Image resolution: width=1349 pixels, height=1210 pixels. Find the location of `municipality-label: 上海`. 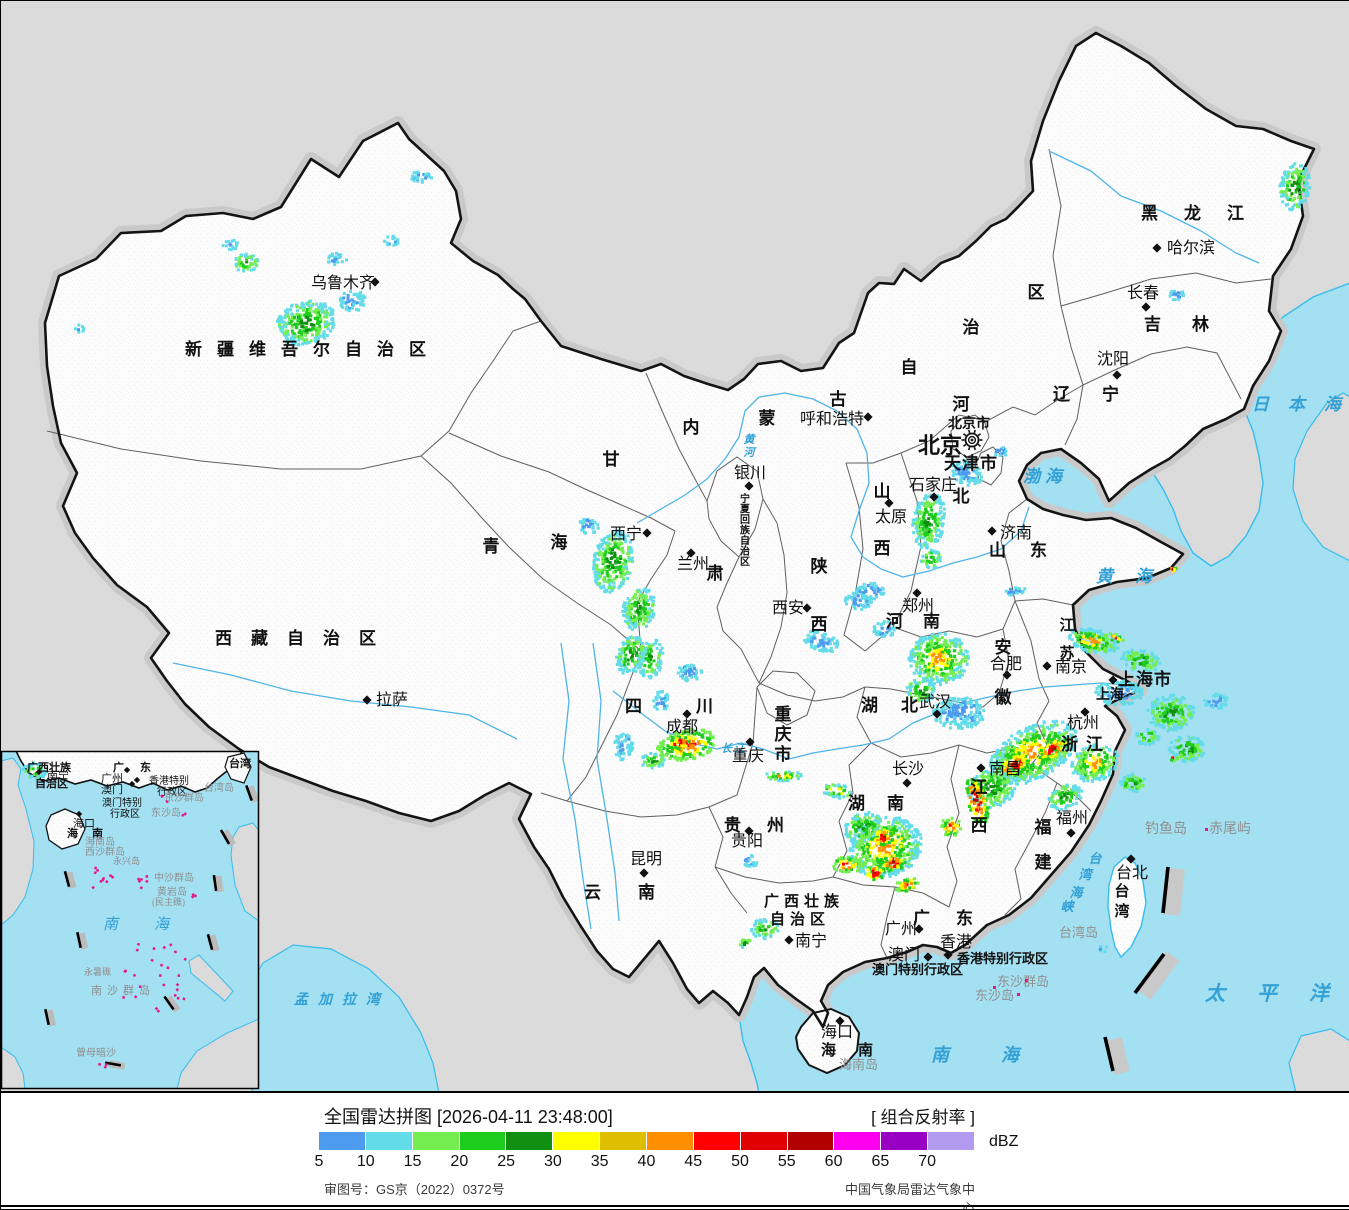

municipality-label: 上海 is located at coordinates (1110, 694).